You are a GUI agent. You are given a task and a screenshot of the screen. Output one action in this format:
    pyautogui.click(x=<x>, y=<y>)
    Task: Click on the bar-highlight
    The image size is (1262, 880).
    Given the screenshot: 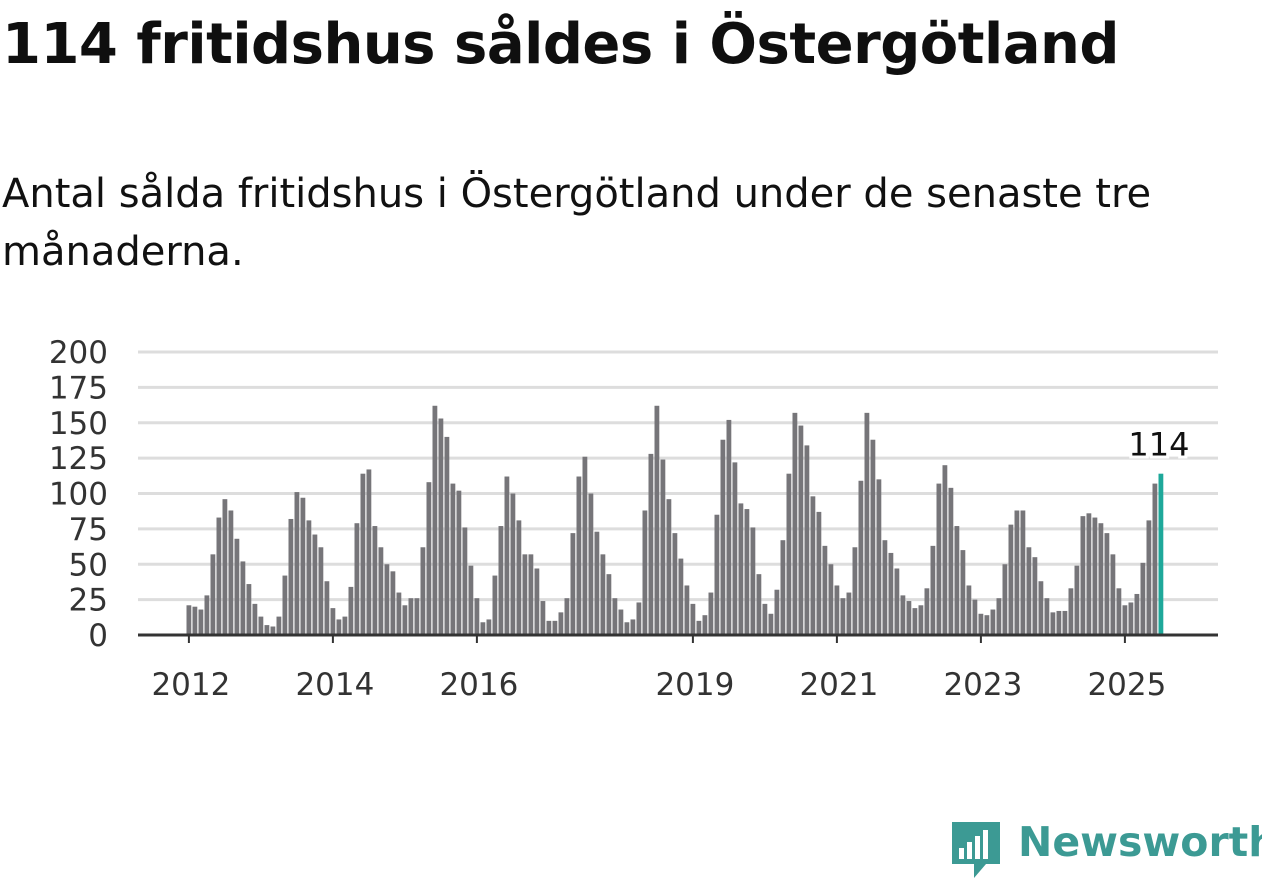 What is the action you would take?
    pyautogui.click(x=1161, y=554)
    